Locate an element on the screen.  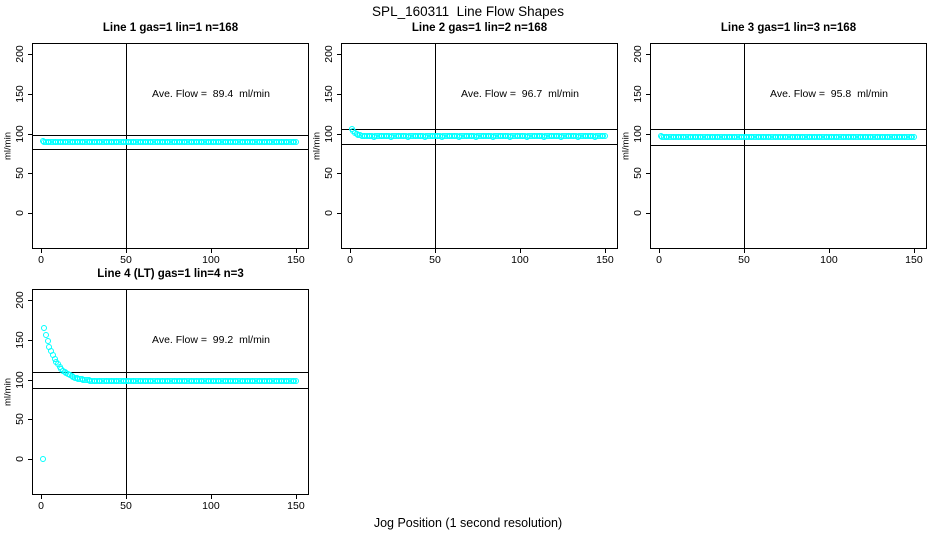
figure-title: SPL_160311 Line Flow Shapes is located at coordinates (468, 11).